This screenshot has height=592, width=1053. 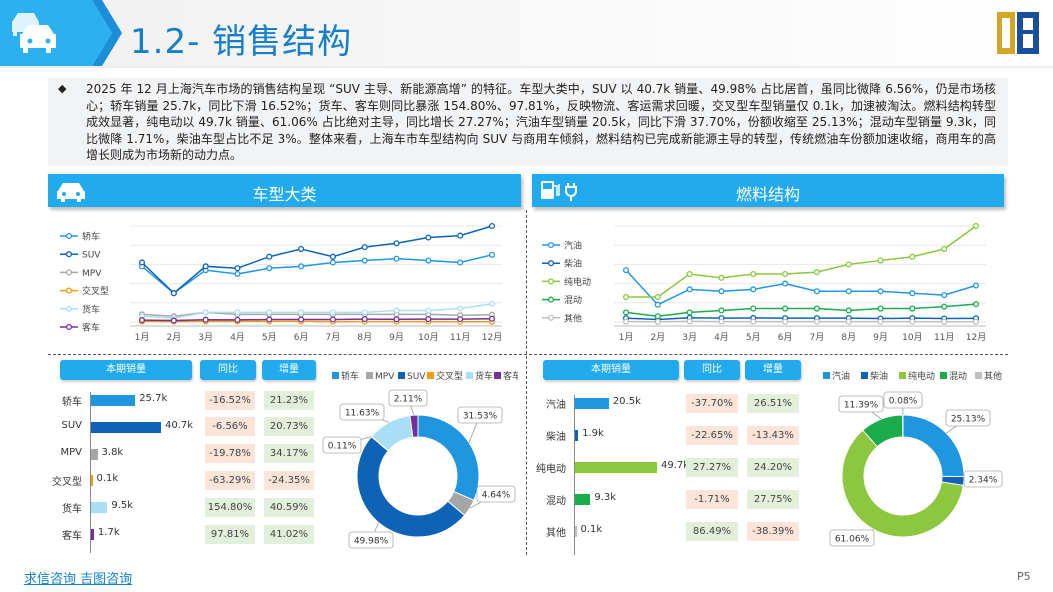 I want to click on panel-title-fuel: 燃料结构, so click(x=767, y=194).